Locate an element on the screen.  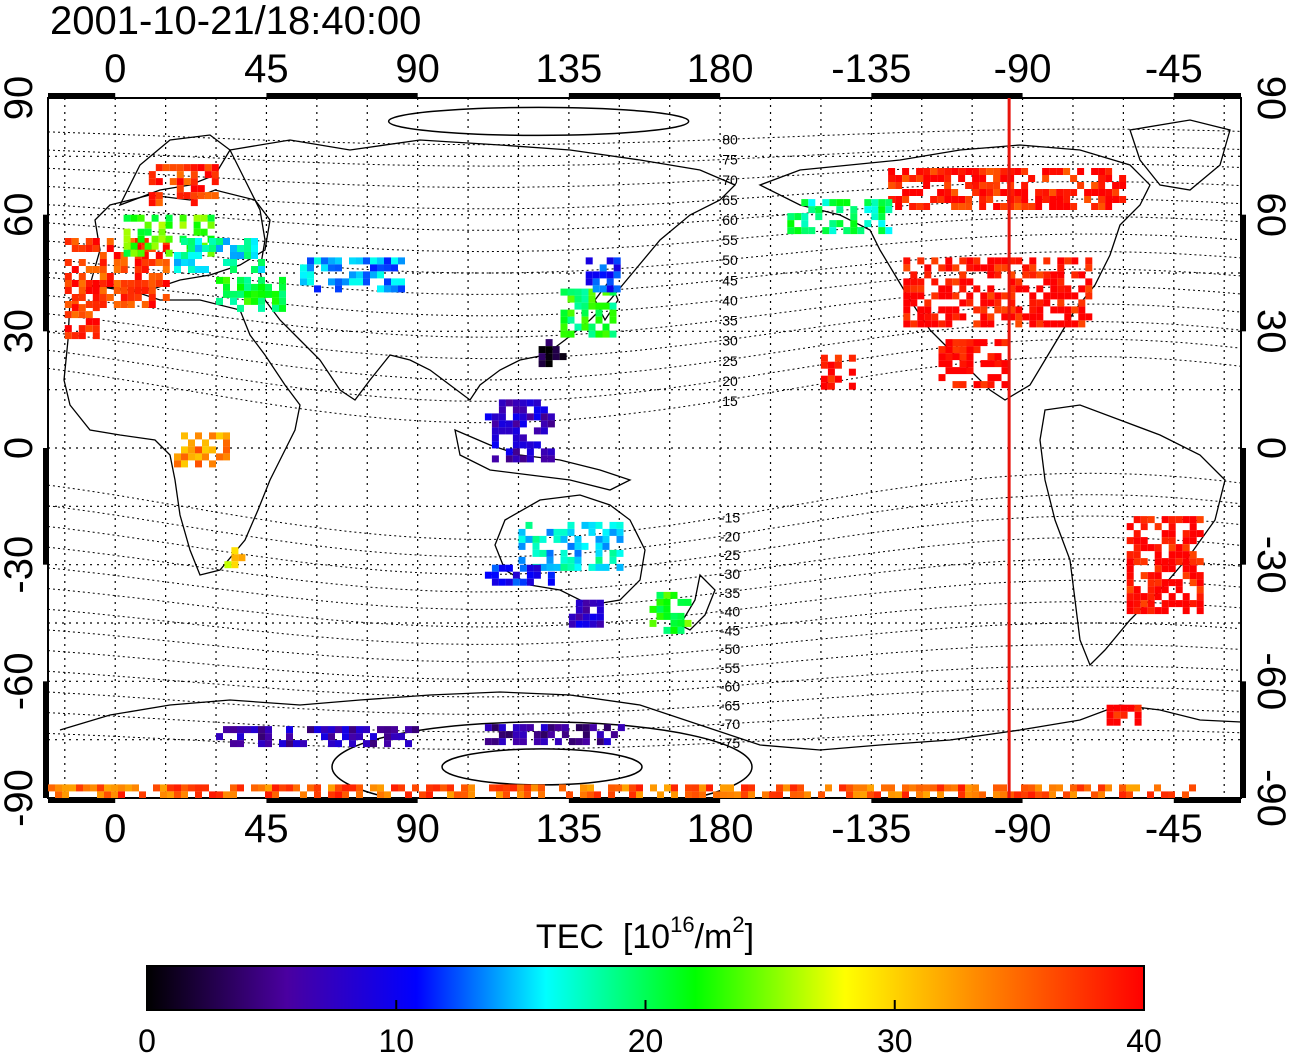
longitude-tick-label: 90 is located at coordinates (417, 829).